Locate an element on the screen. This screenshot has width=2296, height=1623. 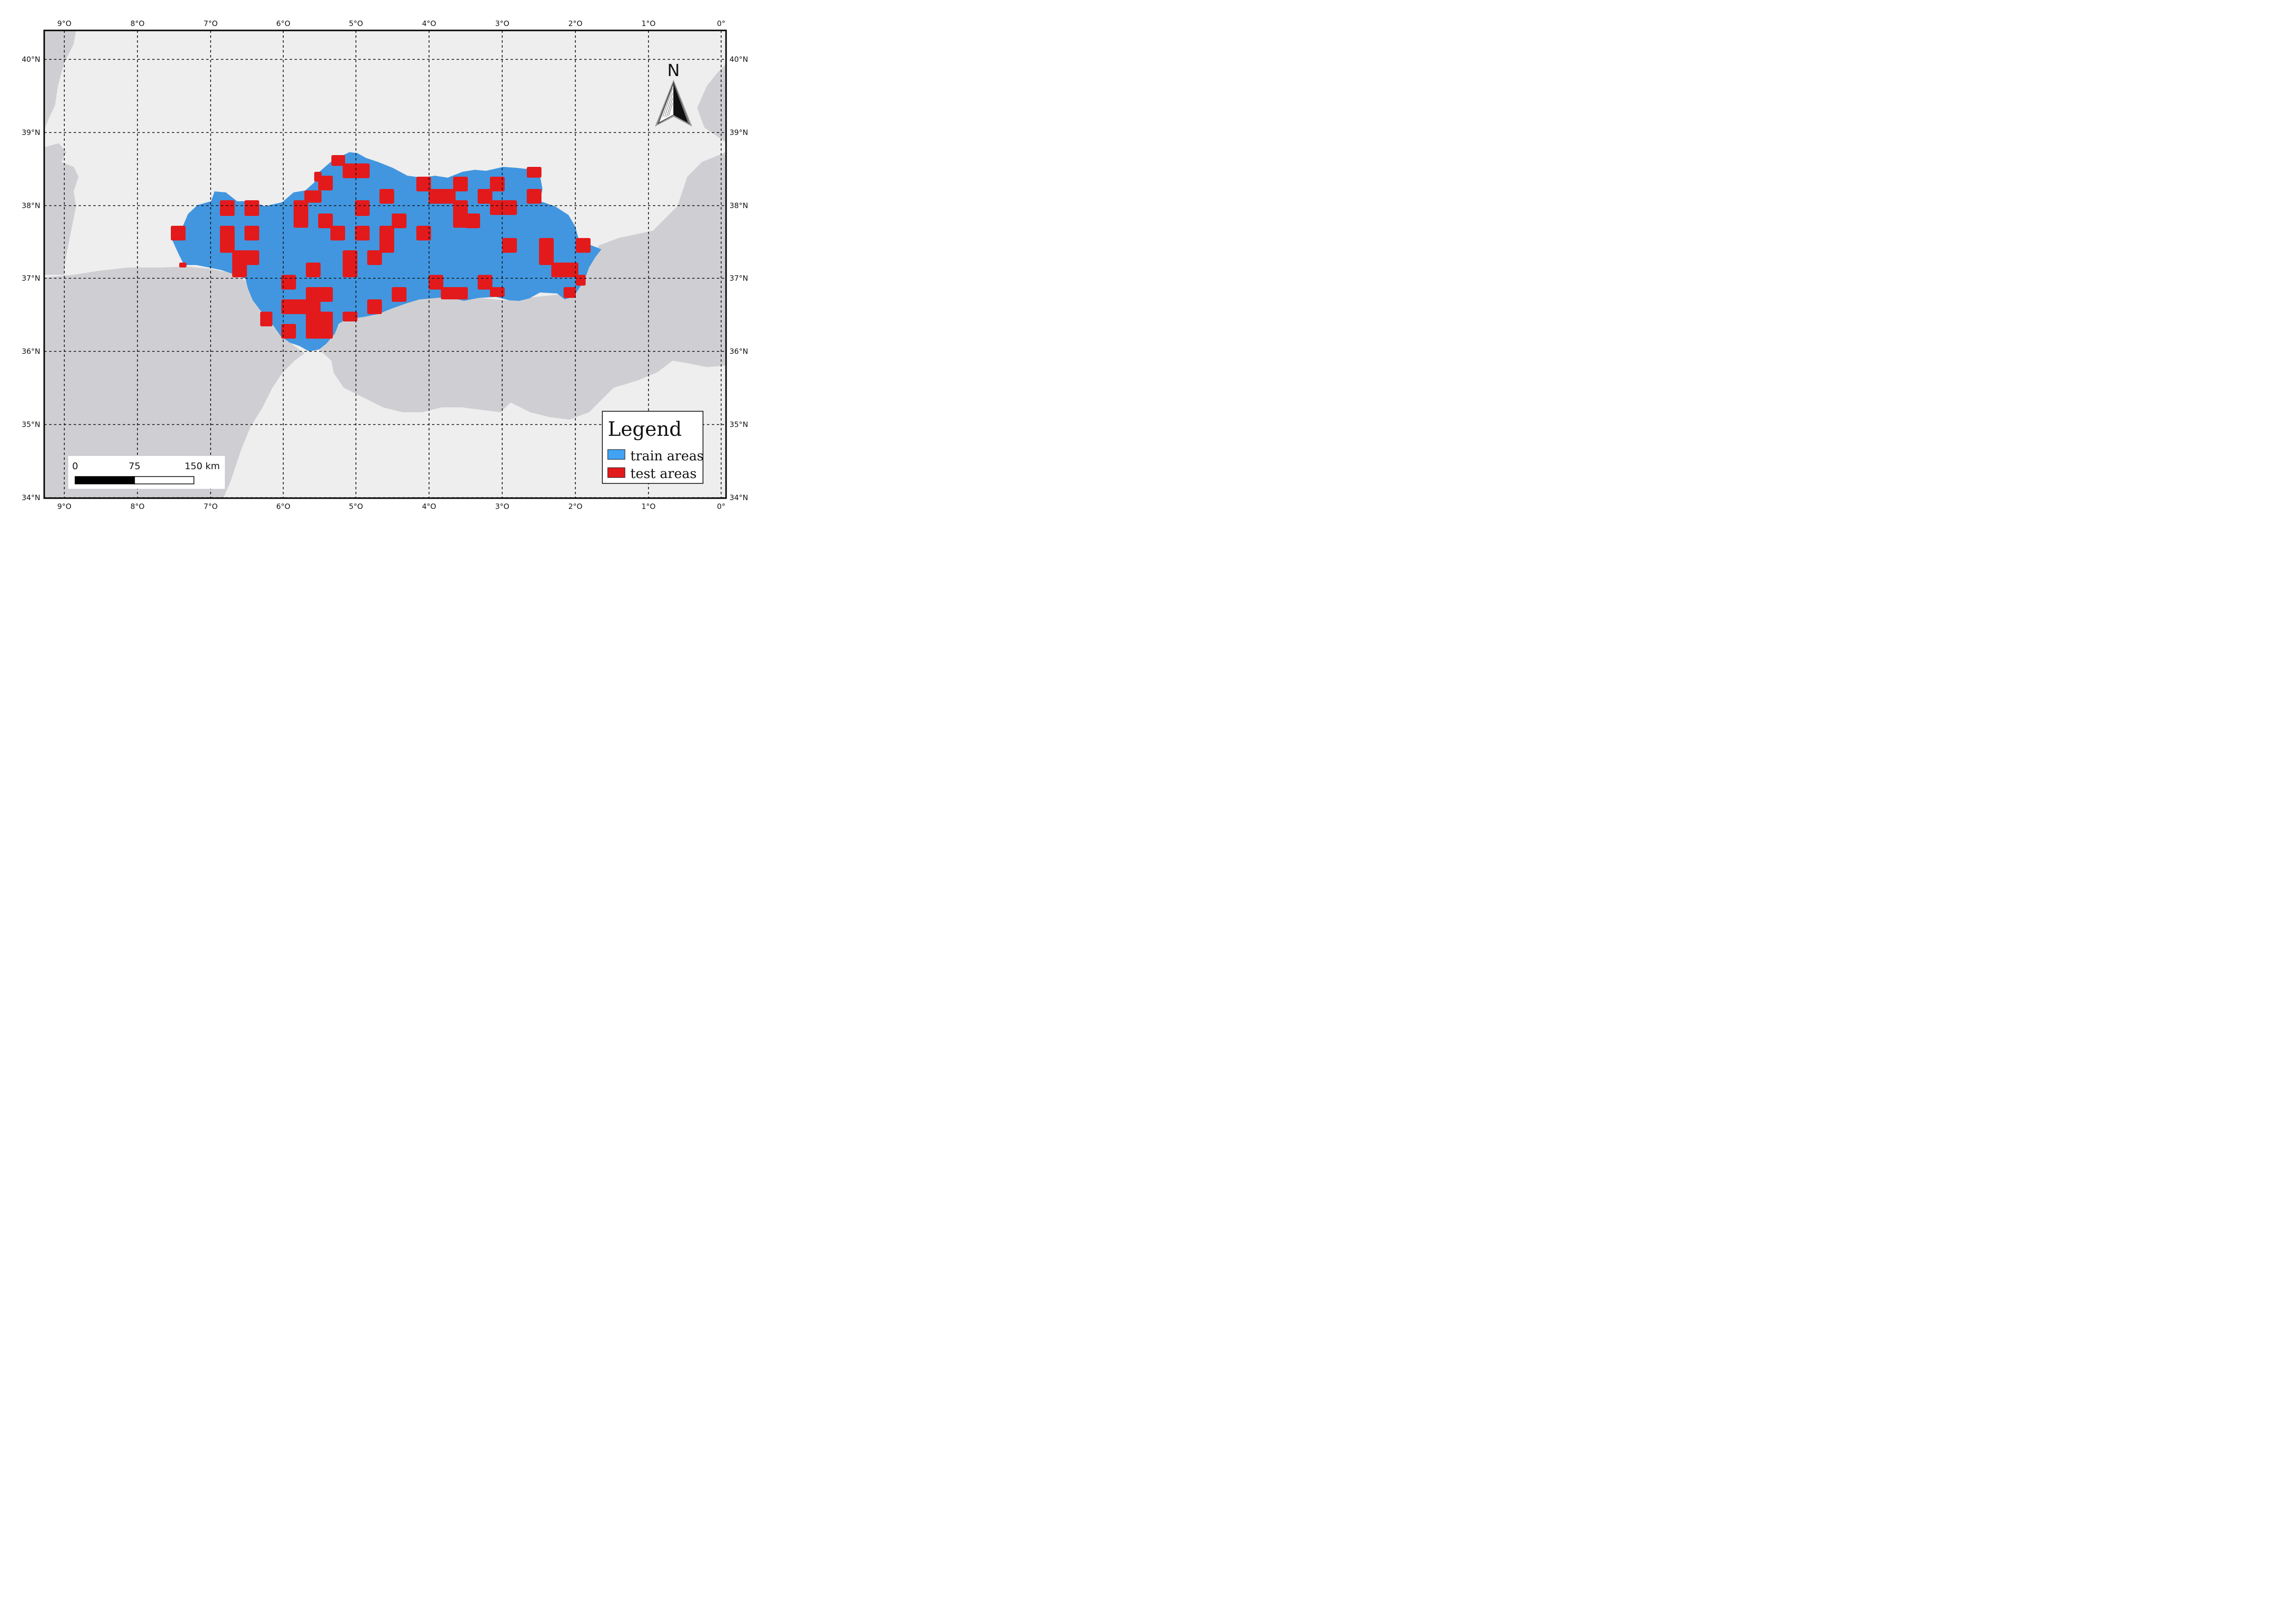
right-tick-label: 37°N is located at coordinates (738, 278).